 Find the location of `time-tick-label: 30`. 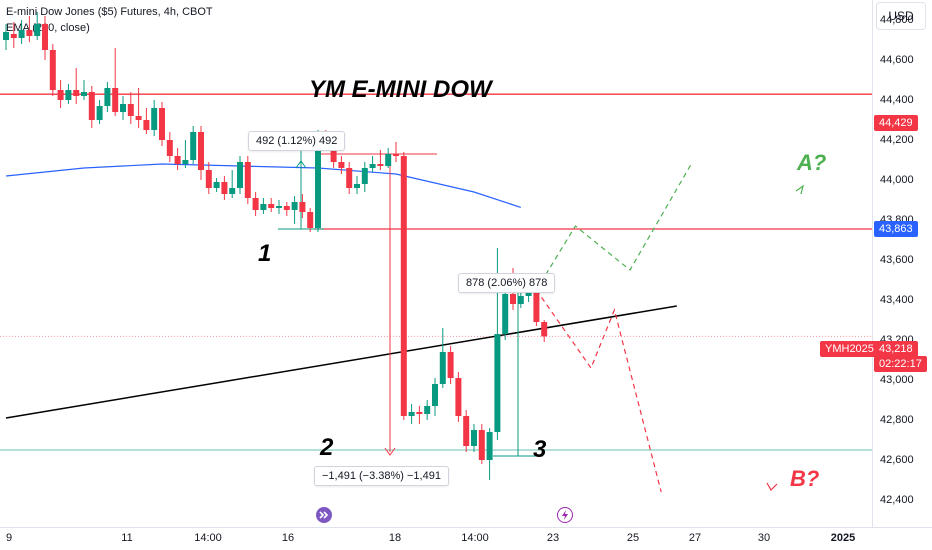

time-tick-label: 30 is located at coordinates (764, 538).